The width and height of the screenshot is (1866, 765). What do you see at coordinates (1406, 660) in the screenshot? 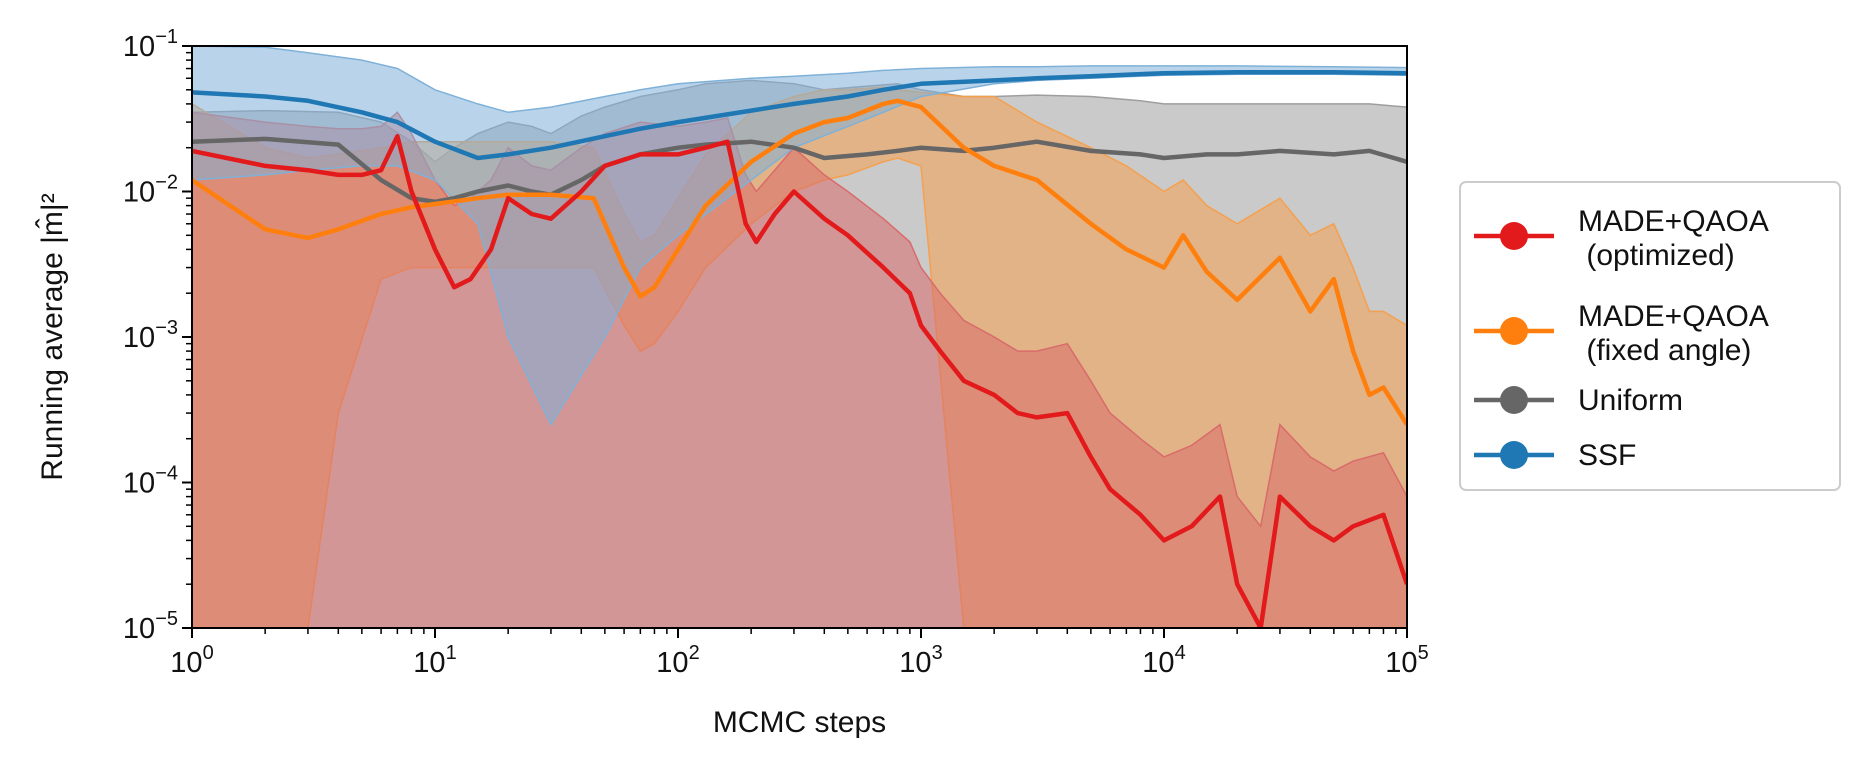
I see `x-tick-label: 10⁵` at bounding box center [1406, 660].